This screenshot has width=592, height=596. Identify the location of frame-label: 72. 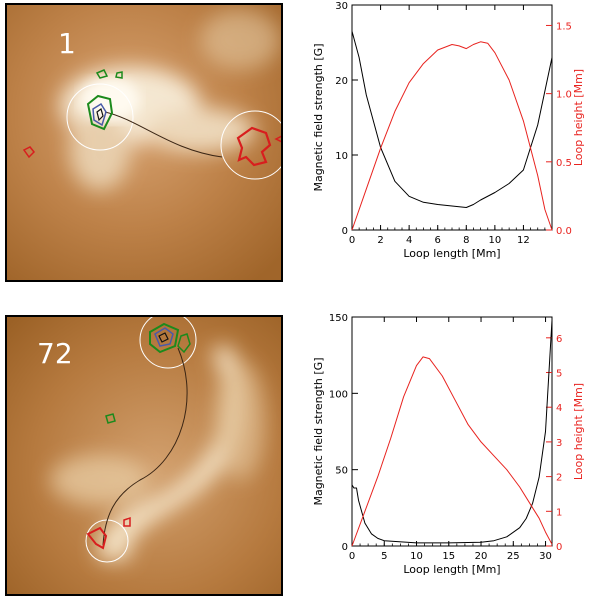
(55, 353).